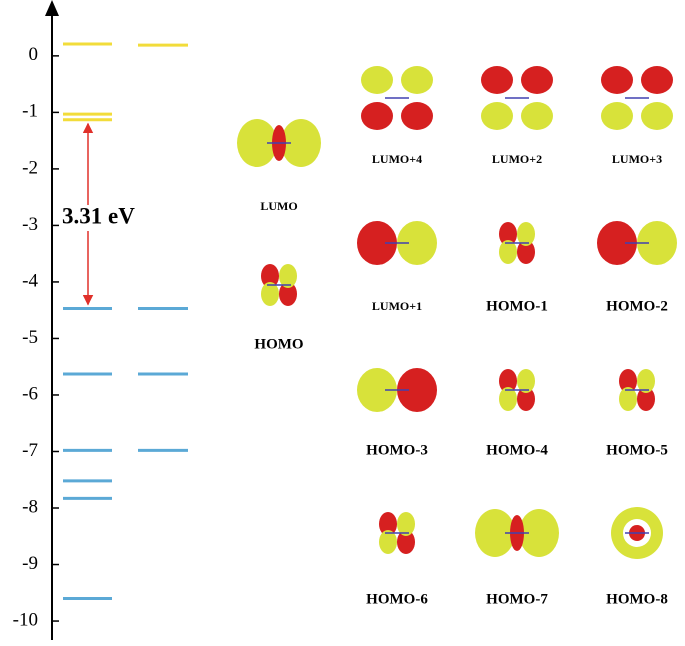 This screenshot has height=646, width=685. What do you see at coordinates (397, 450) in the screenshot?
I see `orbital-label: HOMO-3` at bounding box center [397, 450].